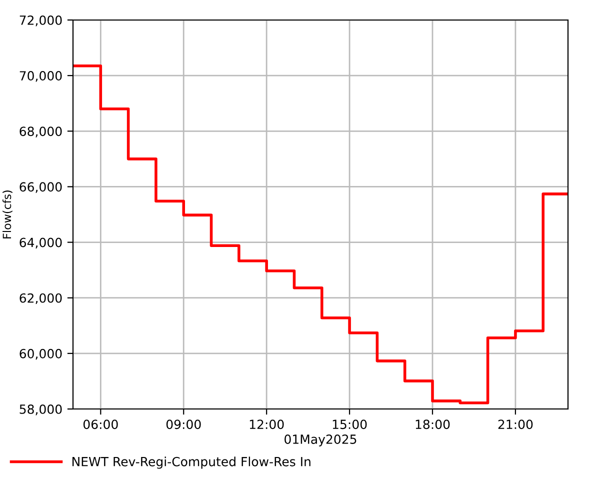 Image resolution: width=601 pixels, height=480 pixels. I want to click on y-tick-label: 60,000, so click(41, 354).